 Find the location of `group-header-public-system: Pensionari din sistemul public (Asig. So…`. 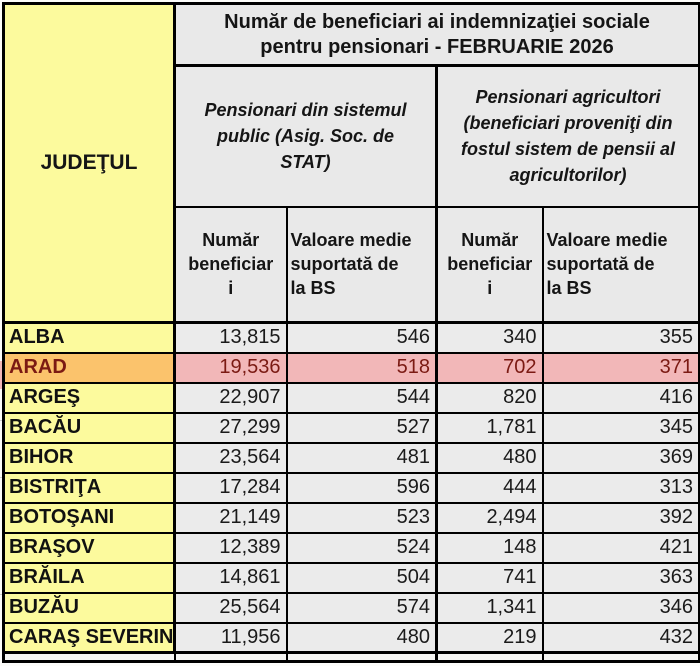

group-header-public-system: Pensionari din sistemul public (Asig. So… is located at coordinates (305, 136).